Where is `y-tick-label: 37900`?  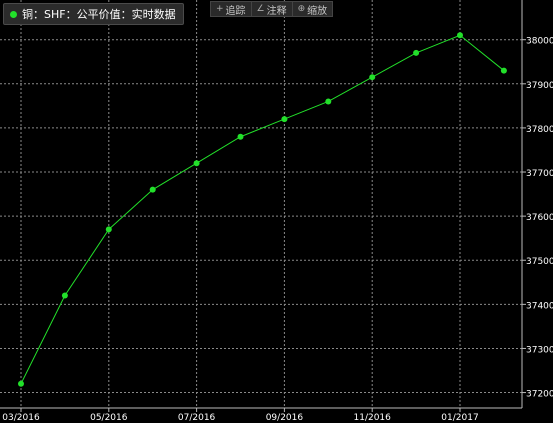 y-tick-label: 37900 is located at coordinates (539, 86).